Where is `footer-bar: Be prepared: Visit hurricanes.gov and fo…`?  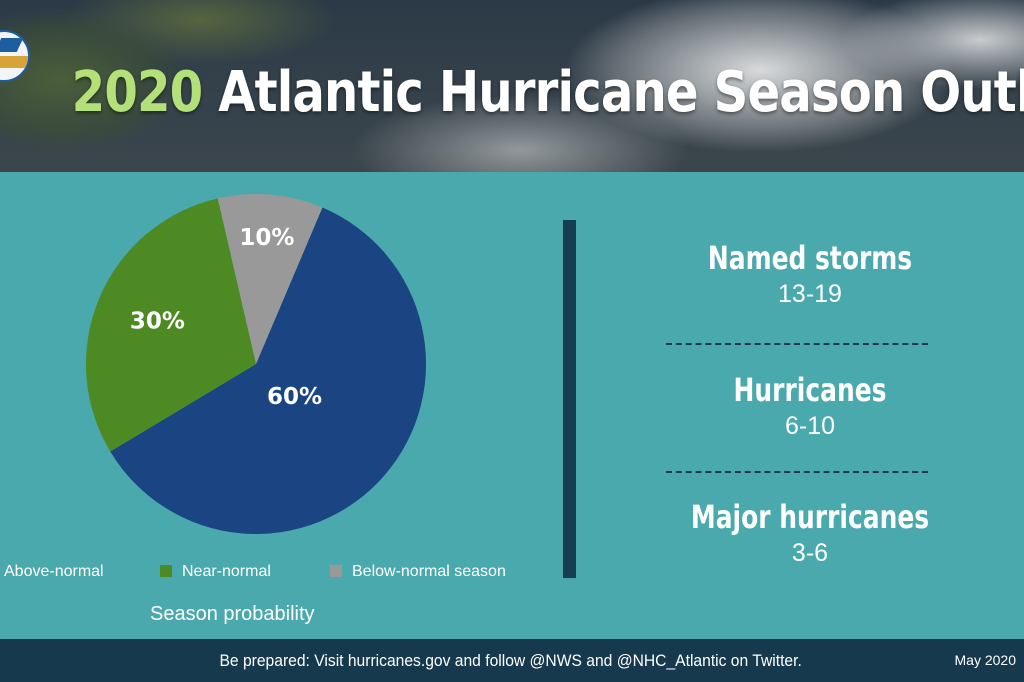 footer-bar: Be prepared: Visit hurricanes.gov and fo… is located at coordinates (512, 660).